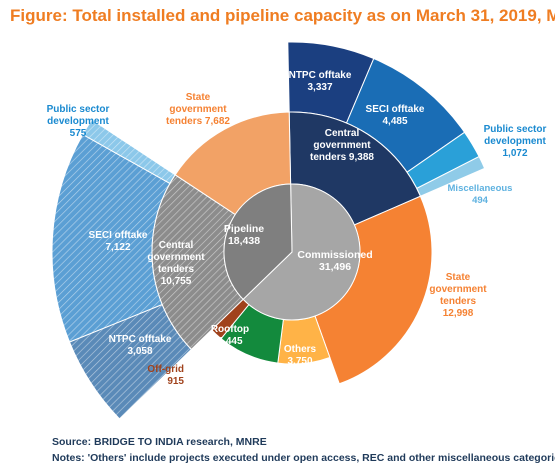 The image size is (555, 469). I want to click on label-comm-state: State government tenders 12,998, so click(458, 295).